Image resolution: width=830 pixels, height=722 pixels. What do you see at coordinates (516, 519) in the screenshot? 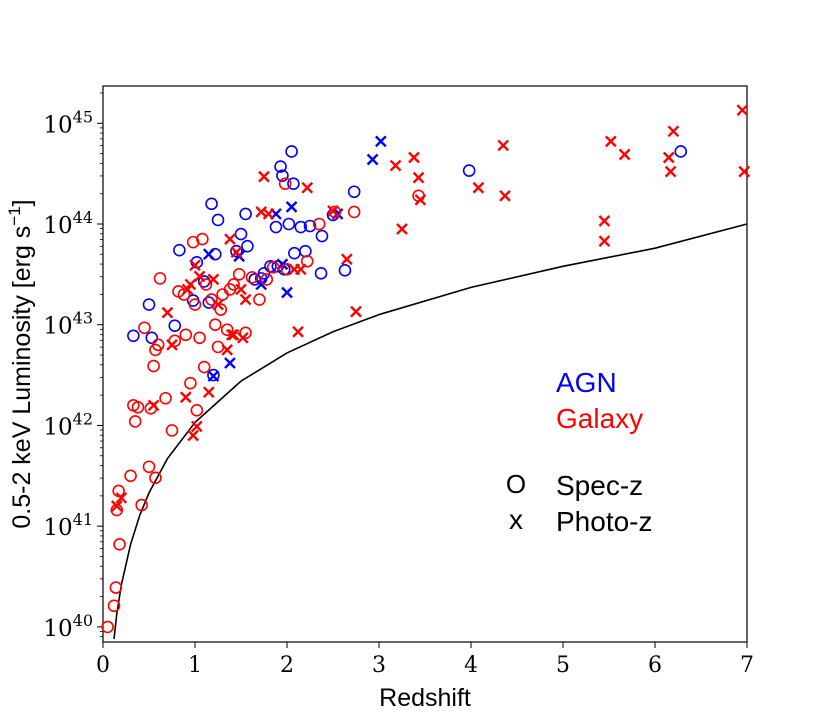
I see `legend-photoz-symbol: x` at bounding box center [516, 519].